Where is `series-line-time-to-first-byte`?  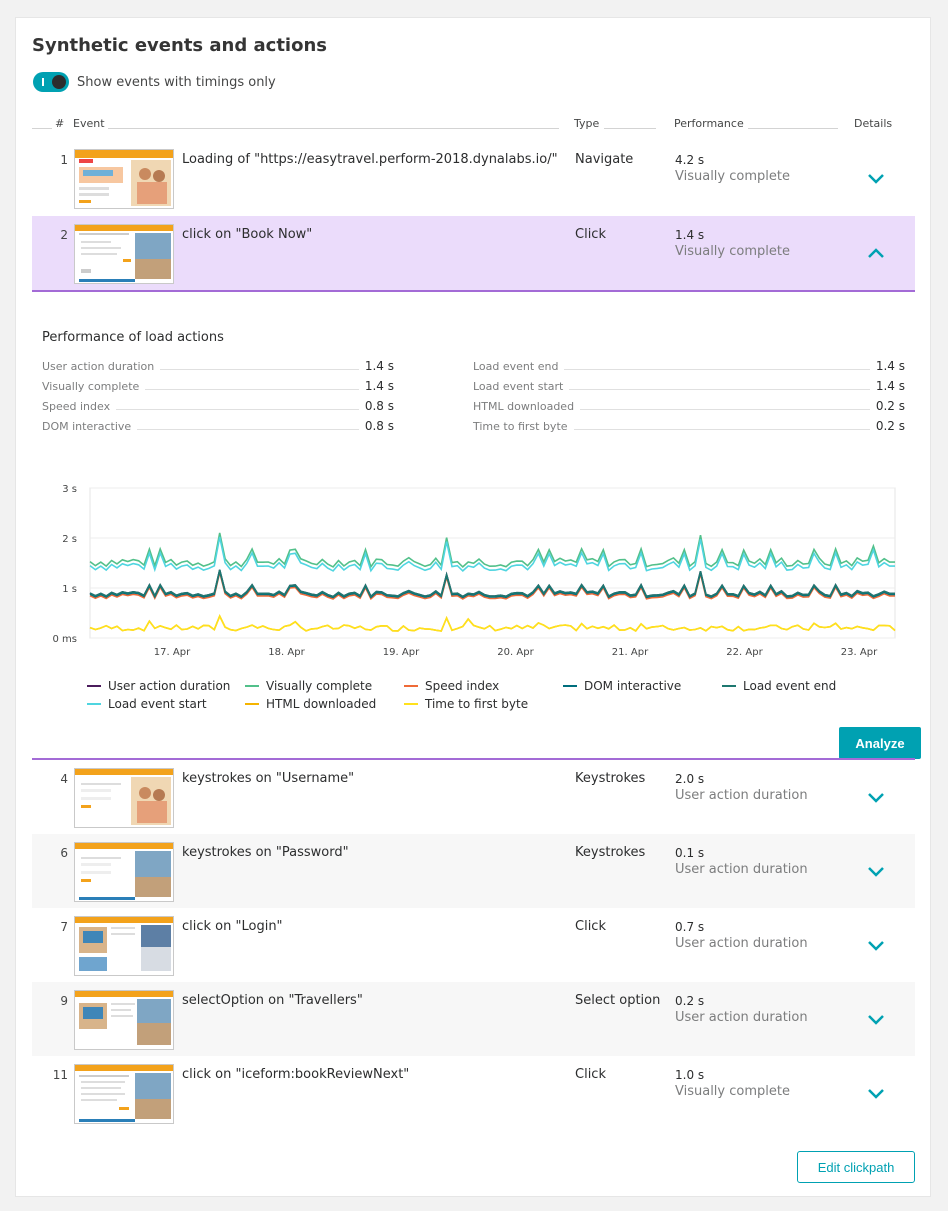
series-line-time-to-first-byte is located at coordinates (492, 623).